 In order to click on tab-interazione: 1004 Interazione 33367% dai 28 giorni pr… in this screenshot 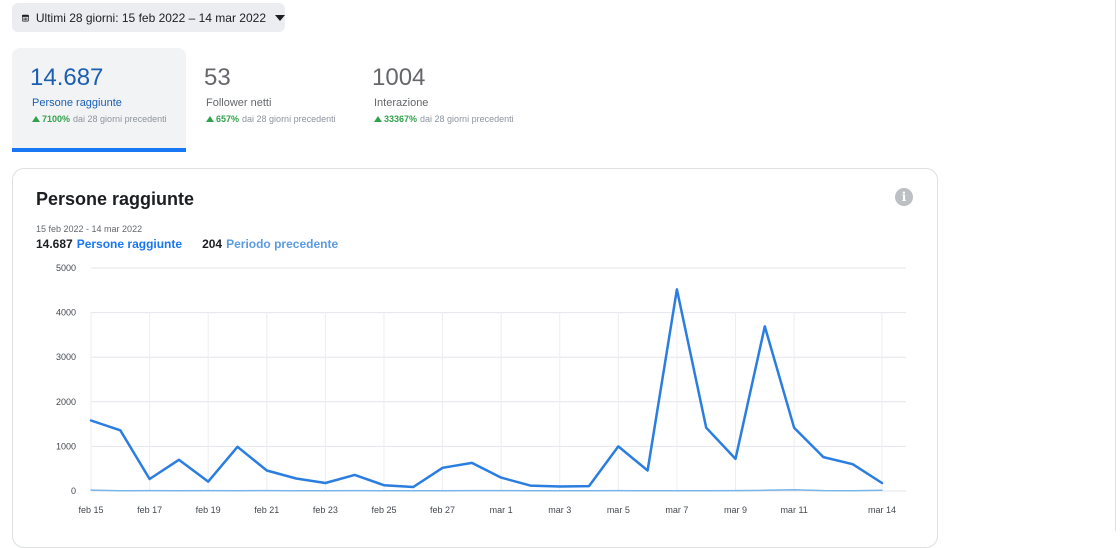, I will do `click(444, 100)`.